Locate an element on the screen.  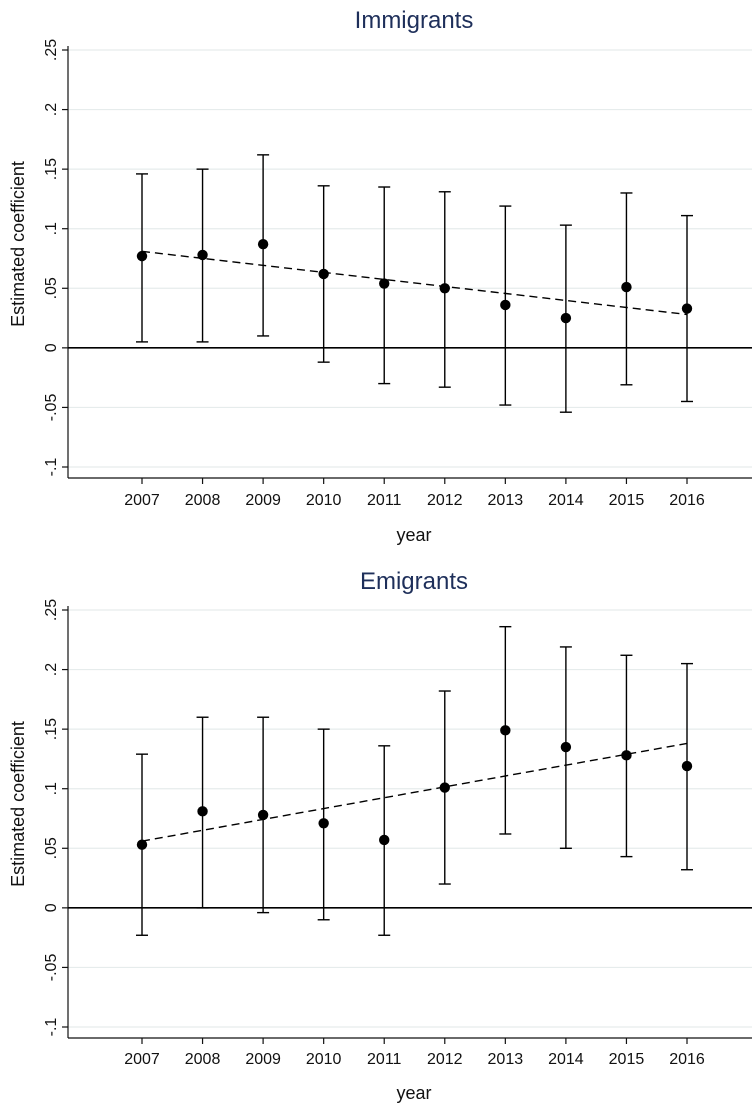
chart-title: Immigrants is located at coordinates (414, 20).